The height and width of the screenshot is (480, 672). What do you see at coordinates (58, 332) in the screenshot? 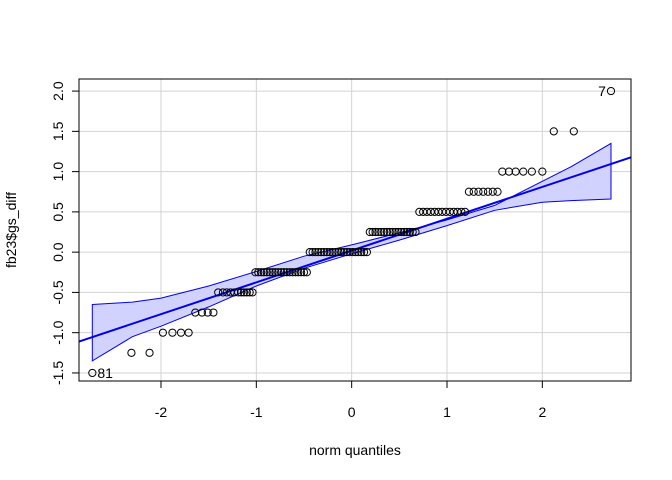
I see `y-tick-label: -1.0` at bounding box center [58, 332].